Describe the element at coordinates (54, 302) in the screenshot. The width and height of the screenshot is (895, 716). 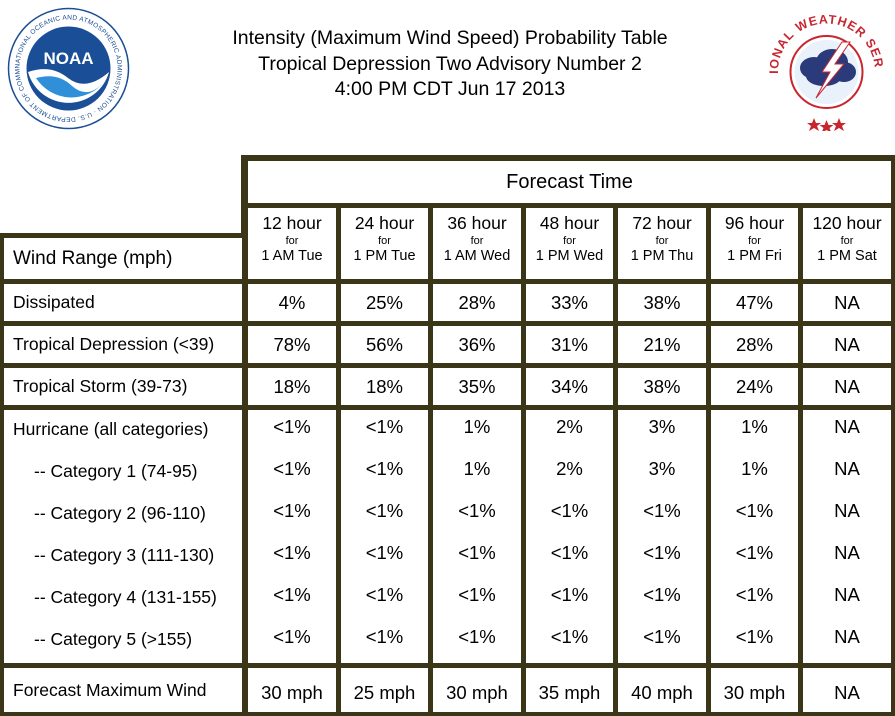
I see `row-label: Dissipated` at that location.